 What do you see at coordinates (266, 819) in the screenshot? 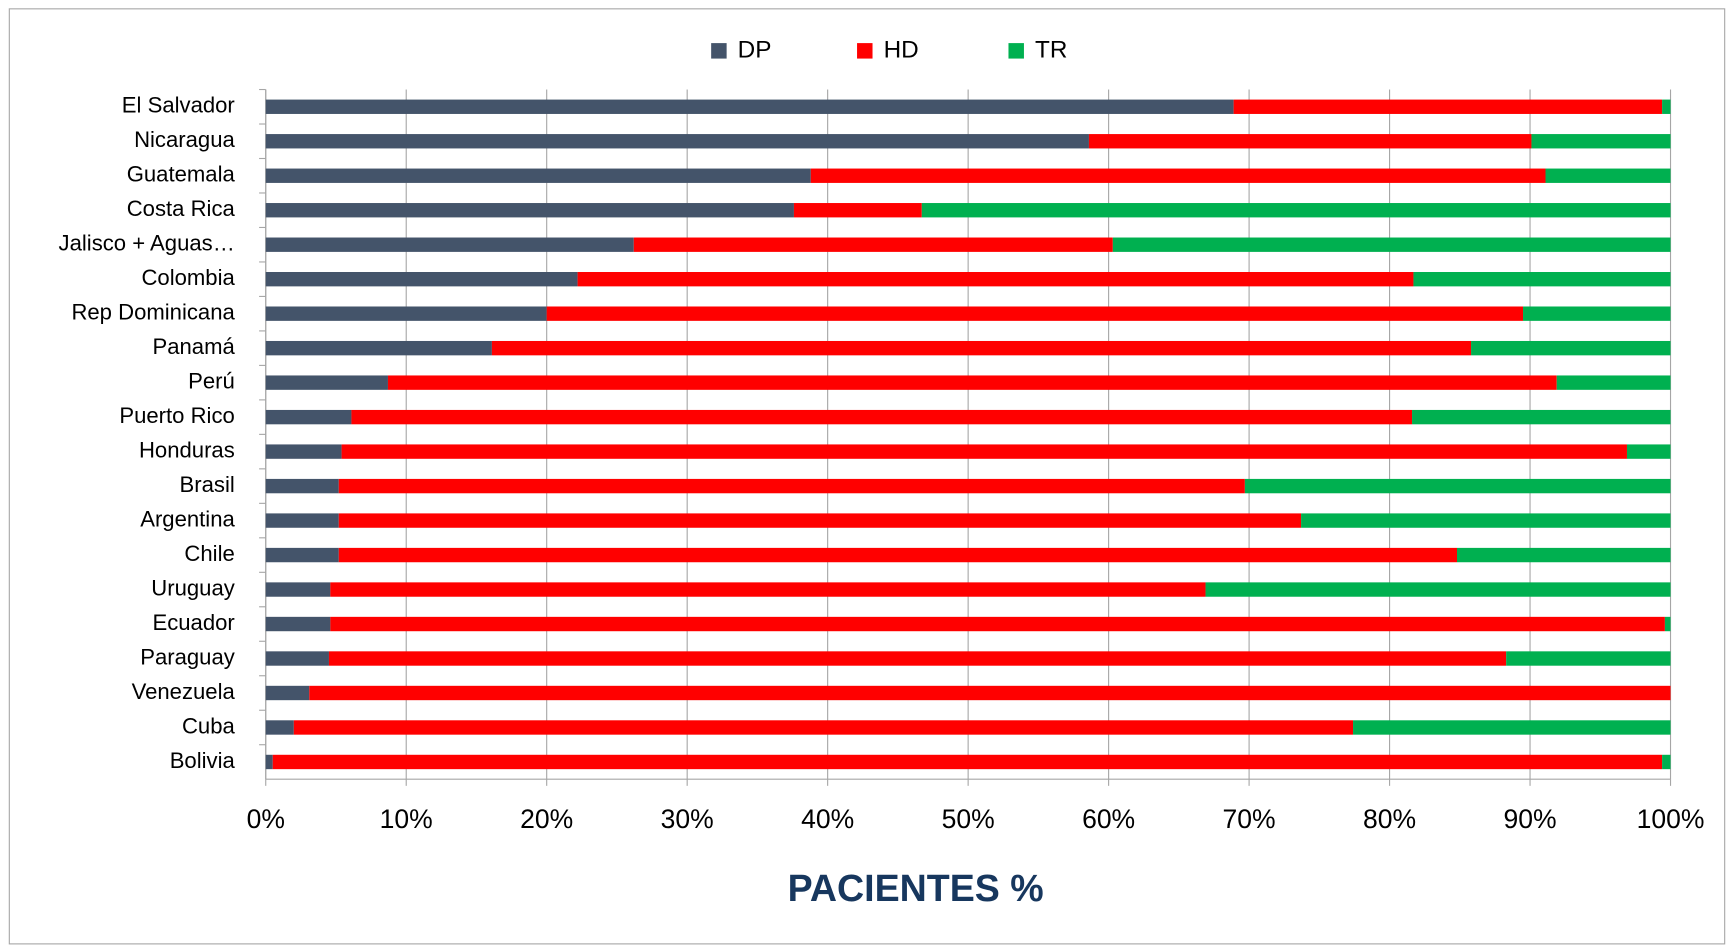
I see `x-tick-label: 0%` at bounding box center [266, 819].